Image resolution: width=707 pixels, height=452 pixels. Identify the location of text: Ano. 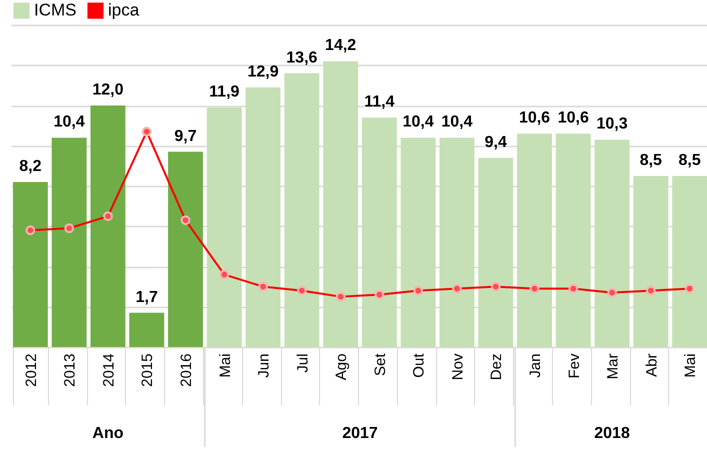
(108, 433).